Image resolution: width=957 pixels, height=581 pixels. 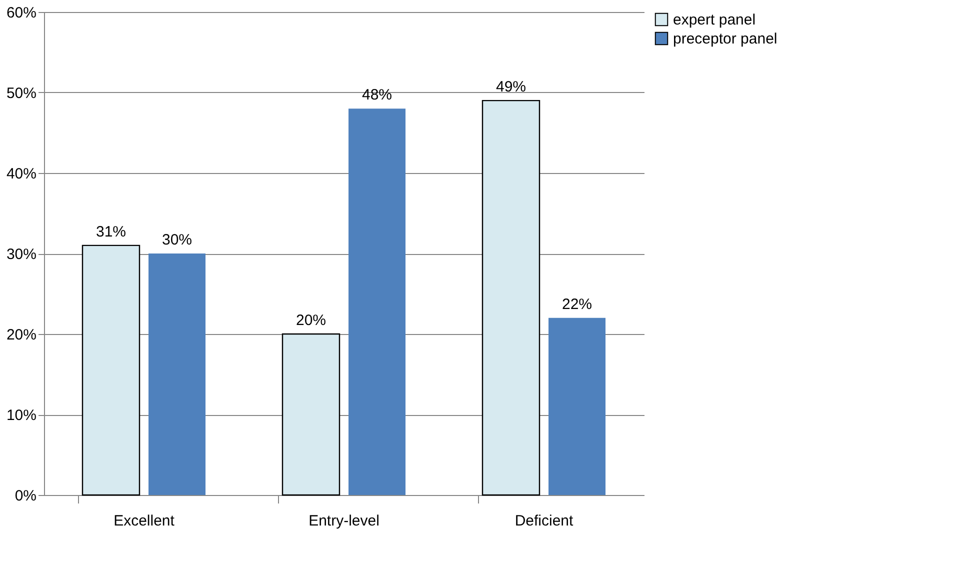 I want to click on x-tick-label: Entry-level, so click(x=344, y=521).